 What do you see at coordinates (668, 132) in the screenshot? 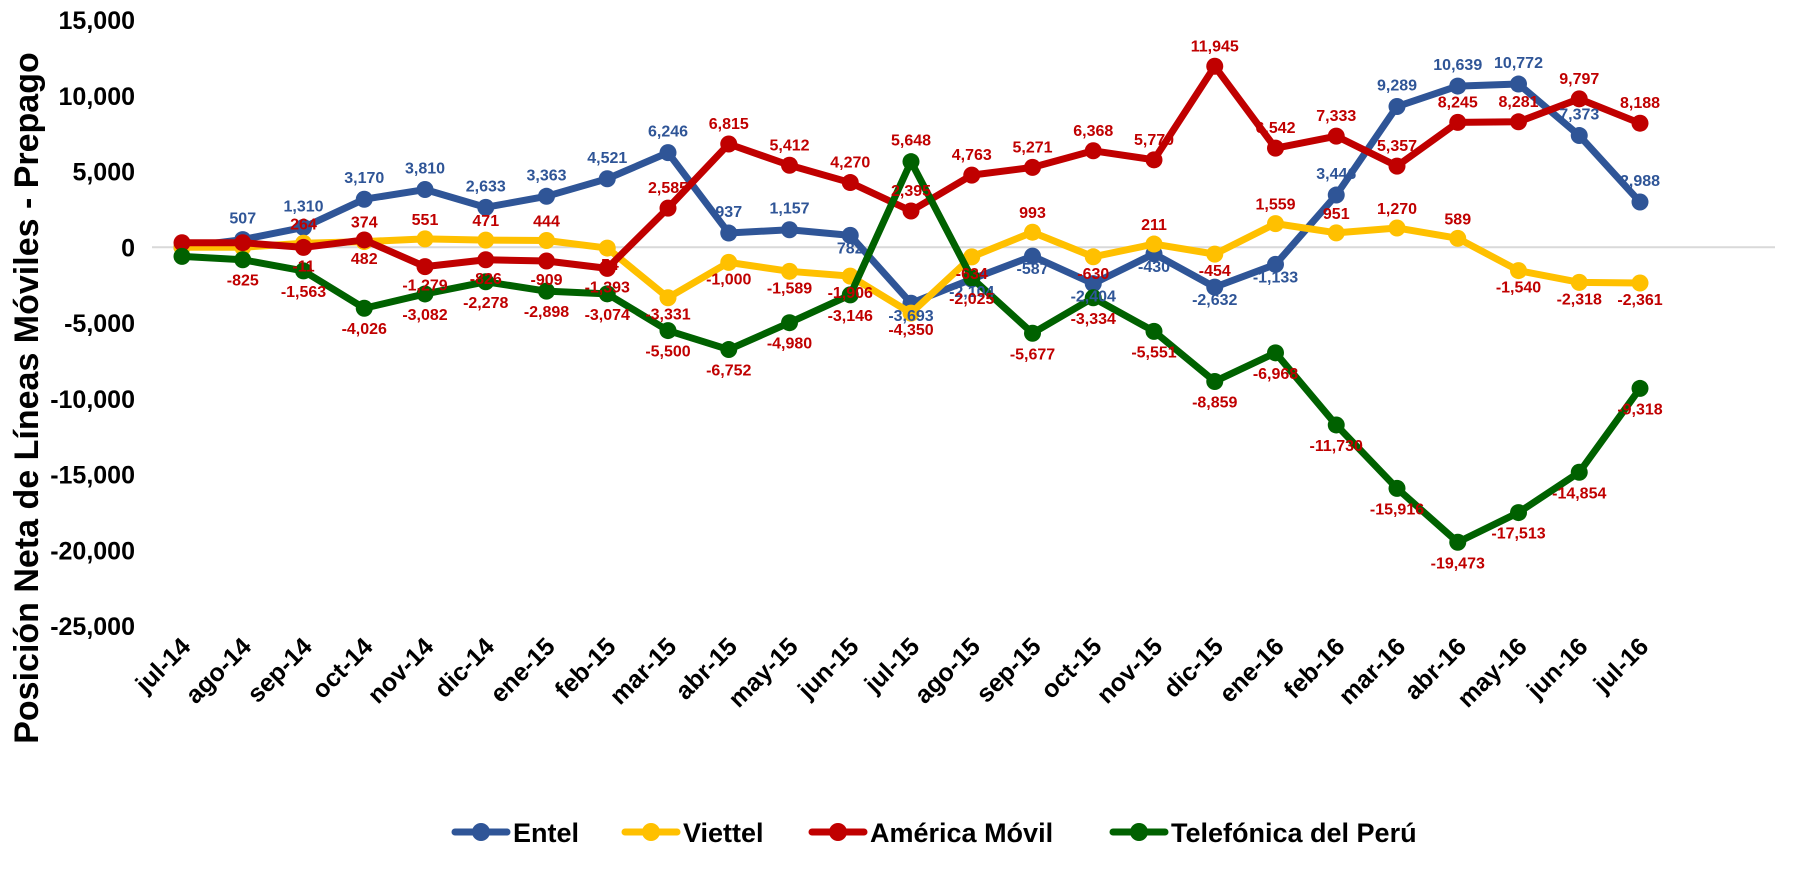
I see `data-label: 6,246` at bounding box center [668, 132].